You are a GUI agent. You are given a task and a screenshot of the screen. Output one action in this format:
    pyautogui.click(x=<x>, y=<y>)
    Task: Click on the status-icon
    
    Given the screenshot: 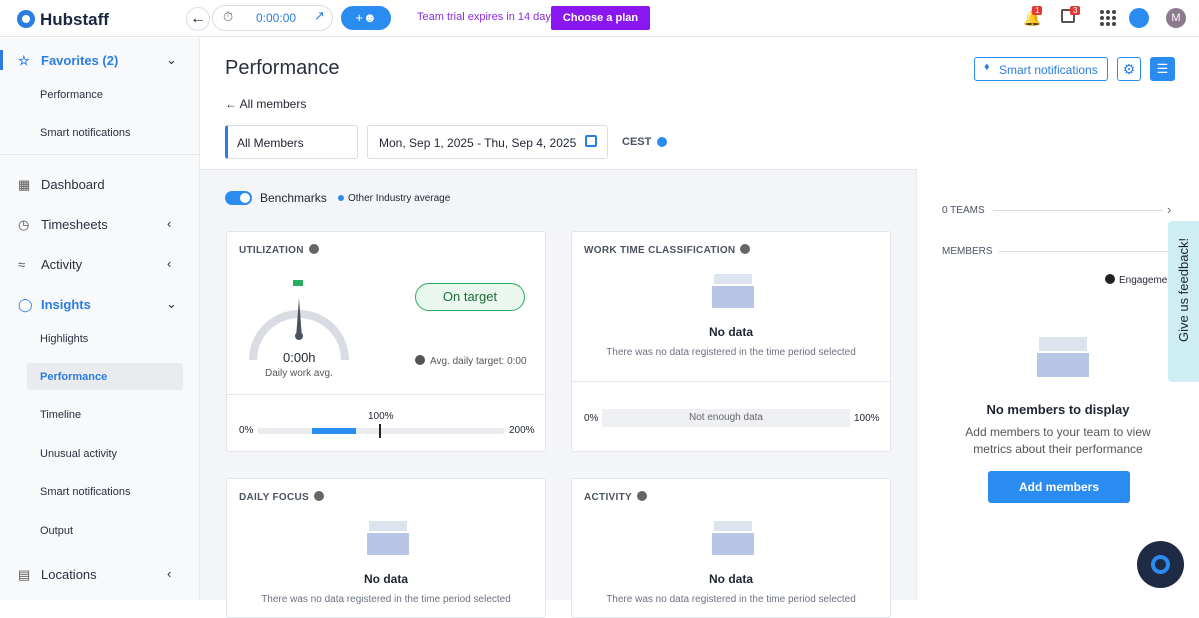 What is the action you would take?
    pyautogui.click(x=1139, y=18)
    